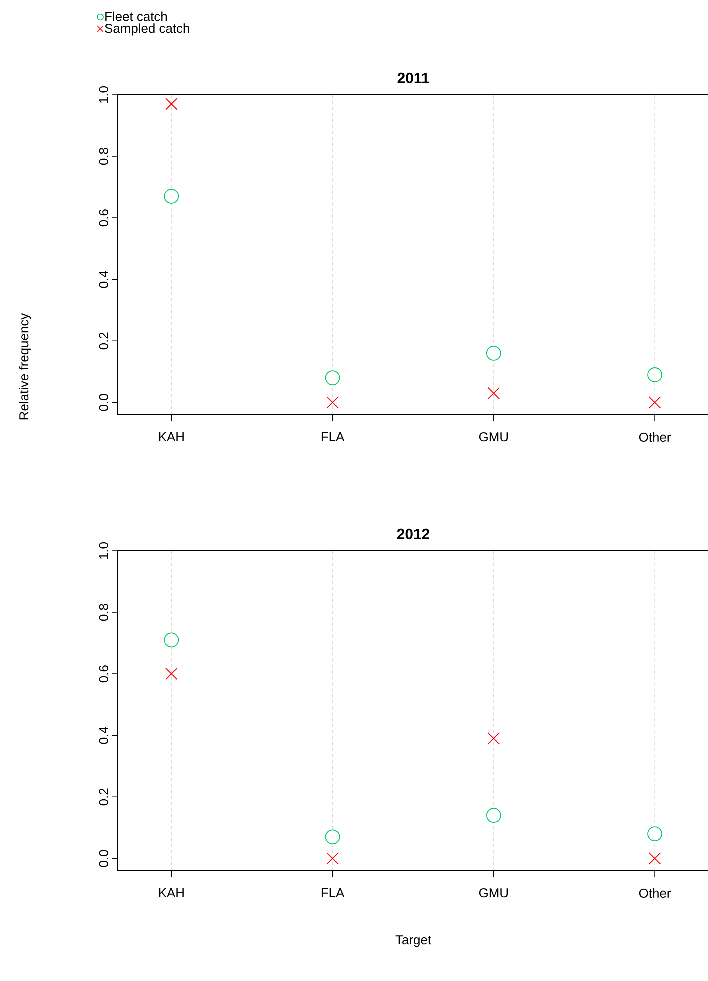 Image resolution: width=708 pixels, height=981 pixels. Describe the element at coordinates (25, 366) in the screenshot. I see `y-axis-title: Relative frequency` at that location.